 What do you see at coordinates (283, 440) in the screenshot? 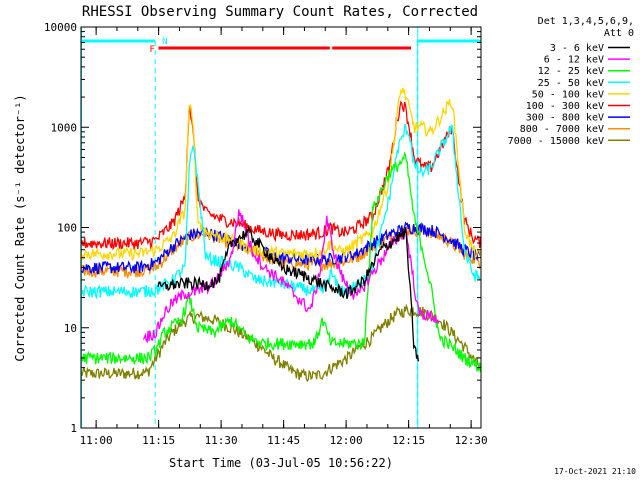
I see `x-tick-label: 11:45` at bounding box center [283, 440].